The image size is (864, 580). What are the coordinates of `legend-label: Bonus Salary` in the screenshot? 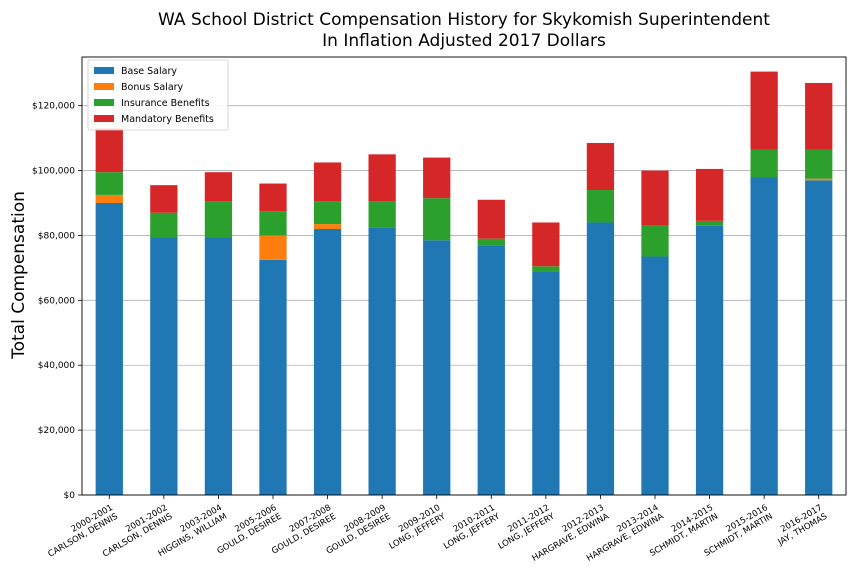 It's located at (152, 87).